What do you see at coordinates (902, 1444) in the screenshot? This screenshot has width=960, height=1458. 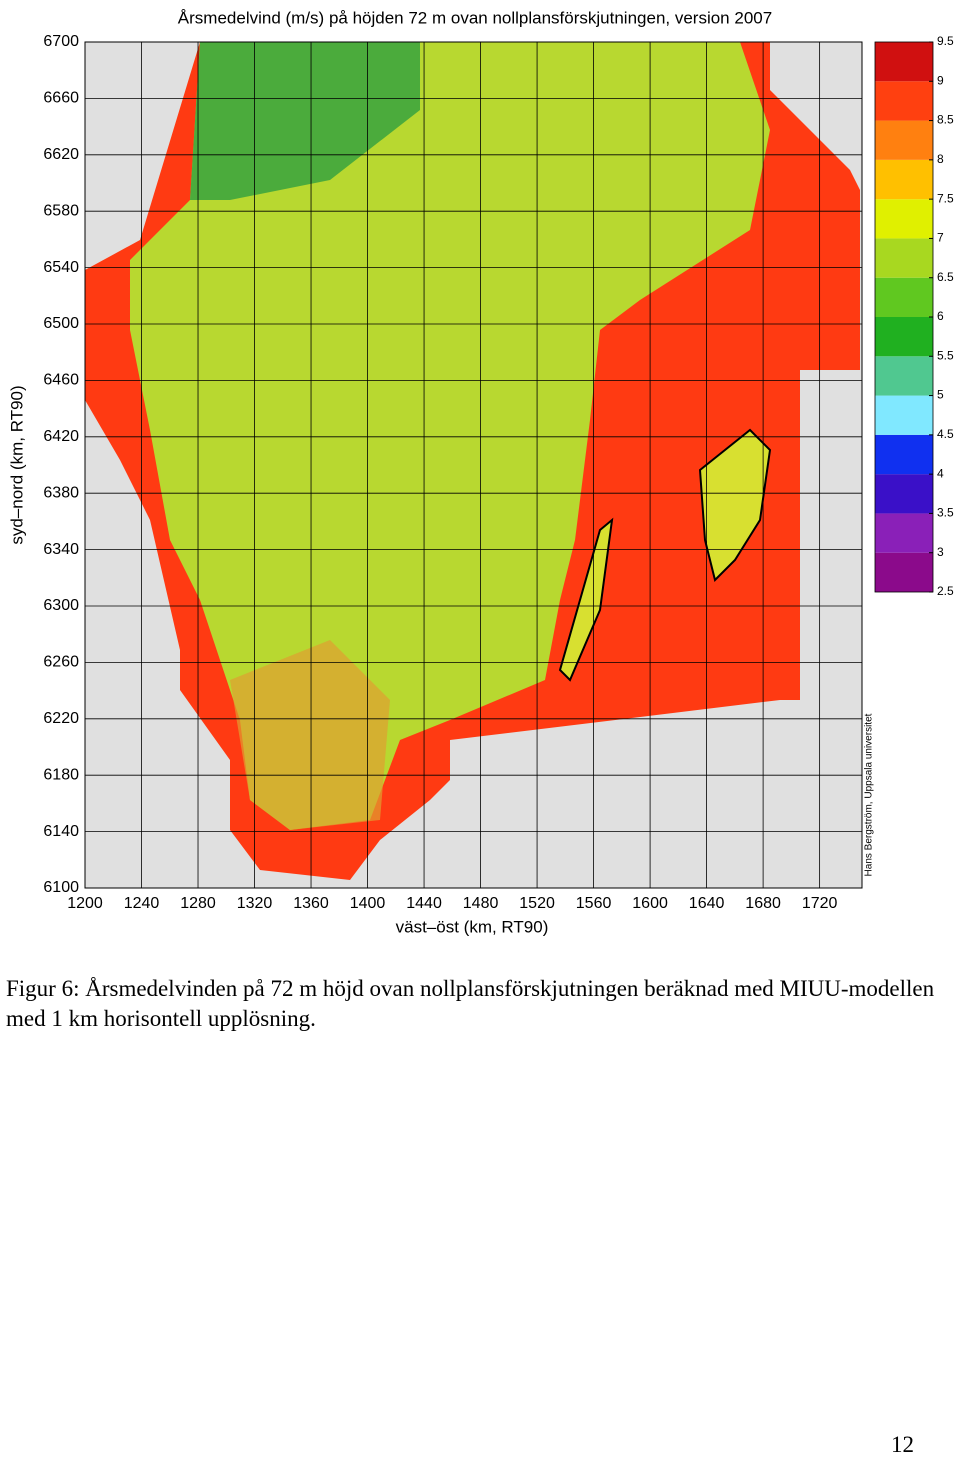 I see `page-number: 12` at bounding box center [902, 1444].